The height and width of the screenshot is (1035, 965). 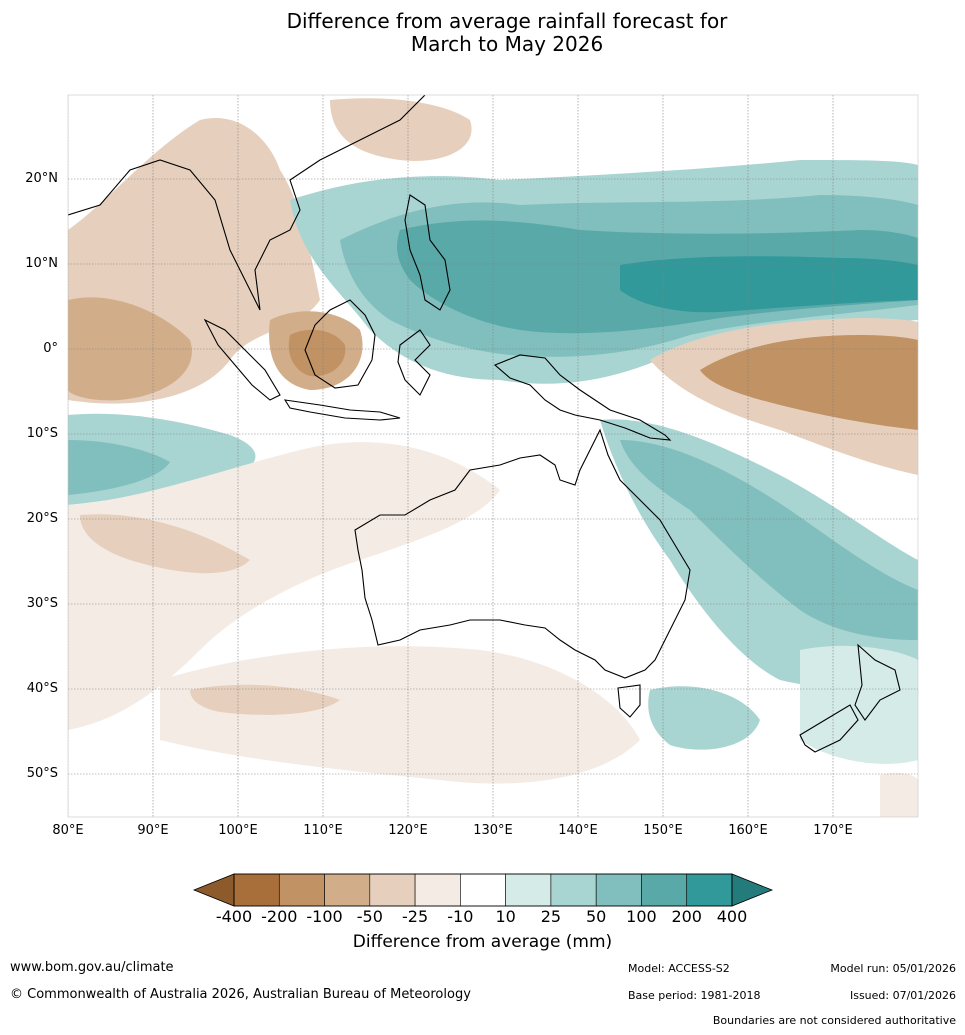 I want to click on colorbar-tick-label: 100, so click(x=641, y=916).